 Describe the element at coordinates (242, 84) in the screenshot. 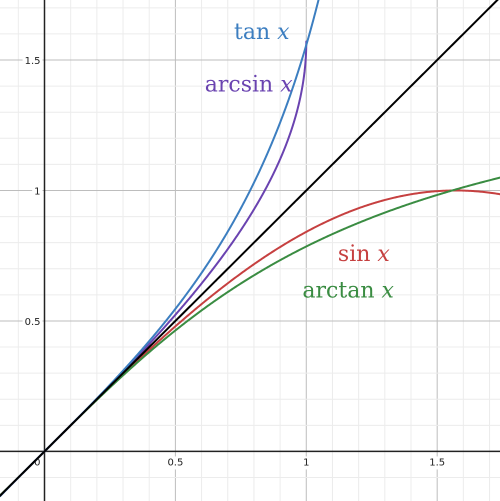

I see `label-fn: arcsin` at that location.